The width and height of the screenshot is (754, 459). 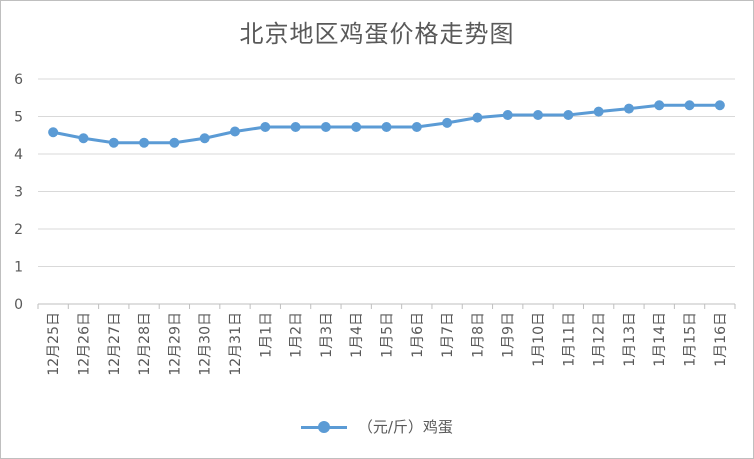 I want to click on y-tick-label: 4, so click(x=18, y=155).